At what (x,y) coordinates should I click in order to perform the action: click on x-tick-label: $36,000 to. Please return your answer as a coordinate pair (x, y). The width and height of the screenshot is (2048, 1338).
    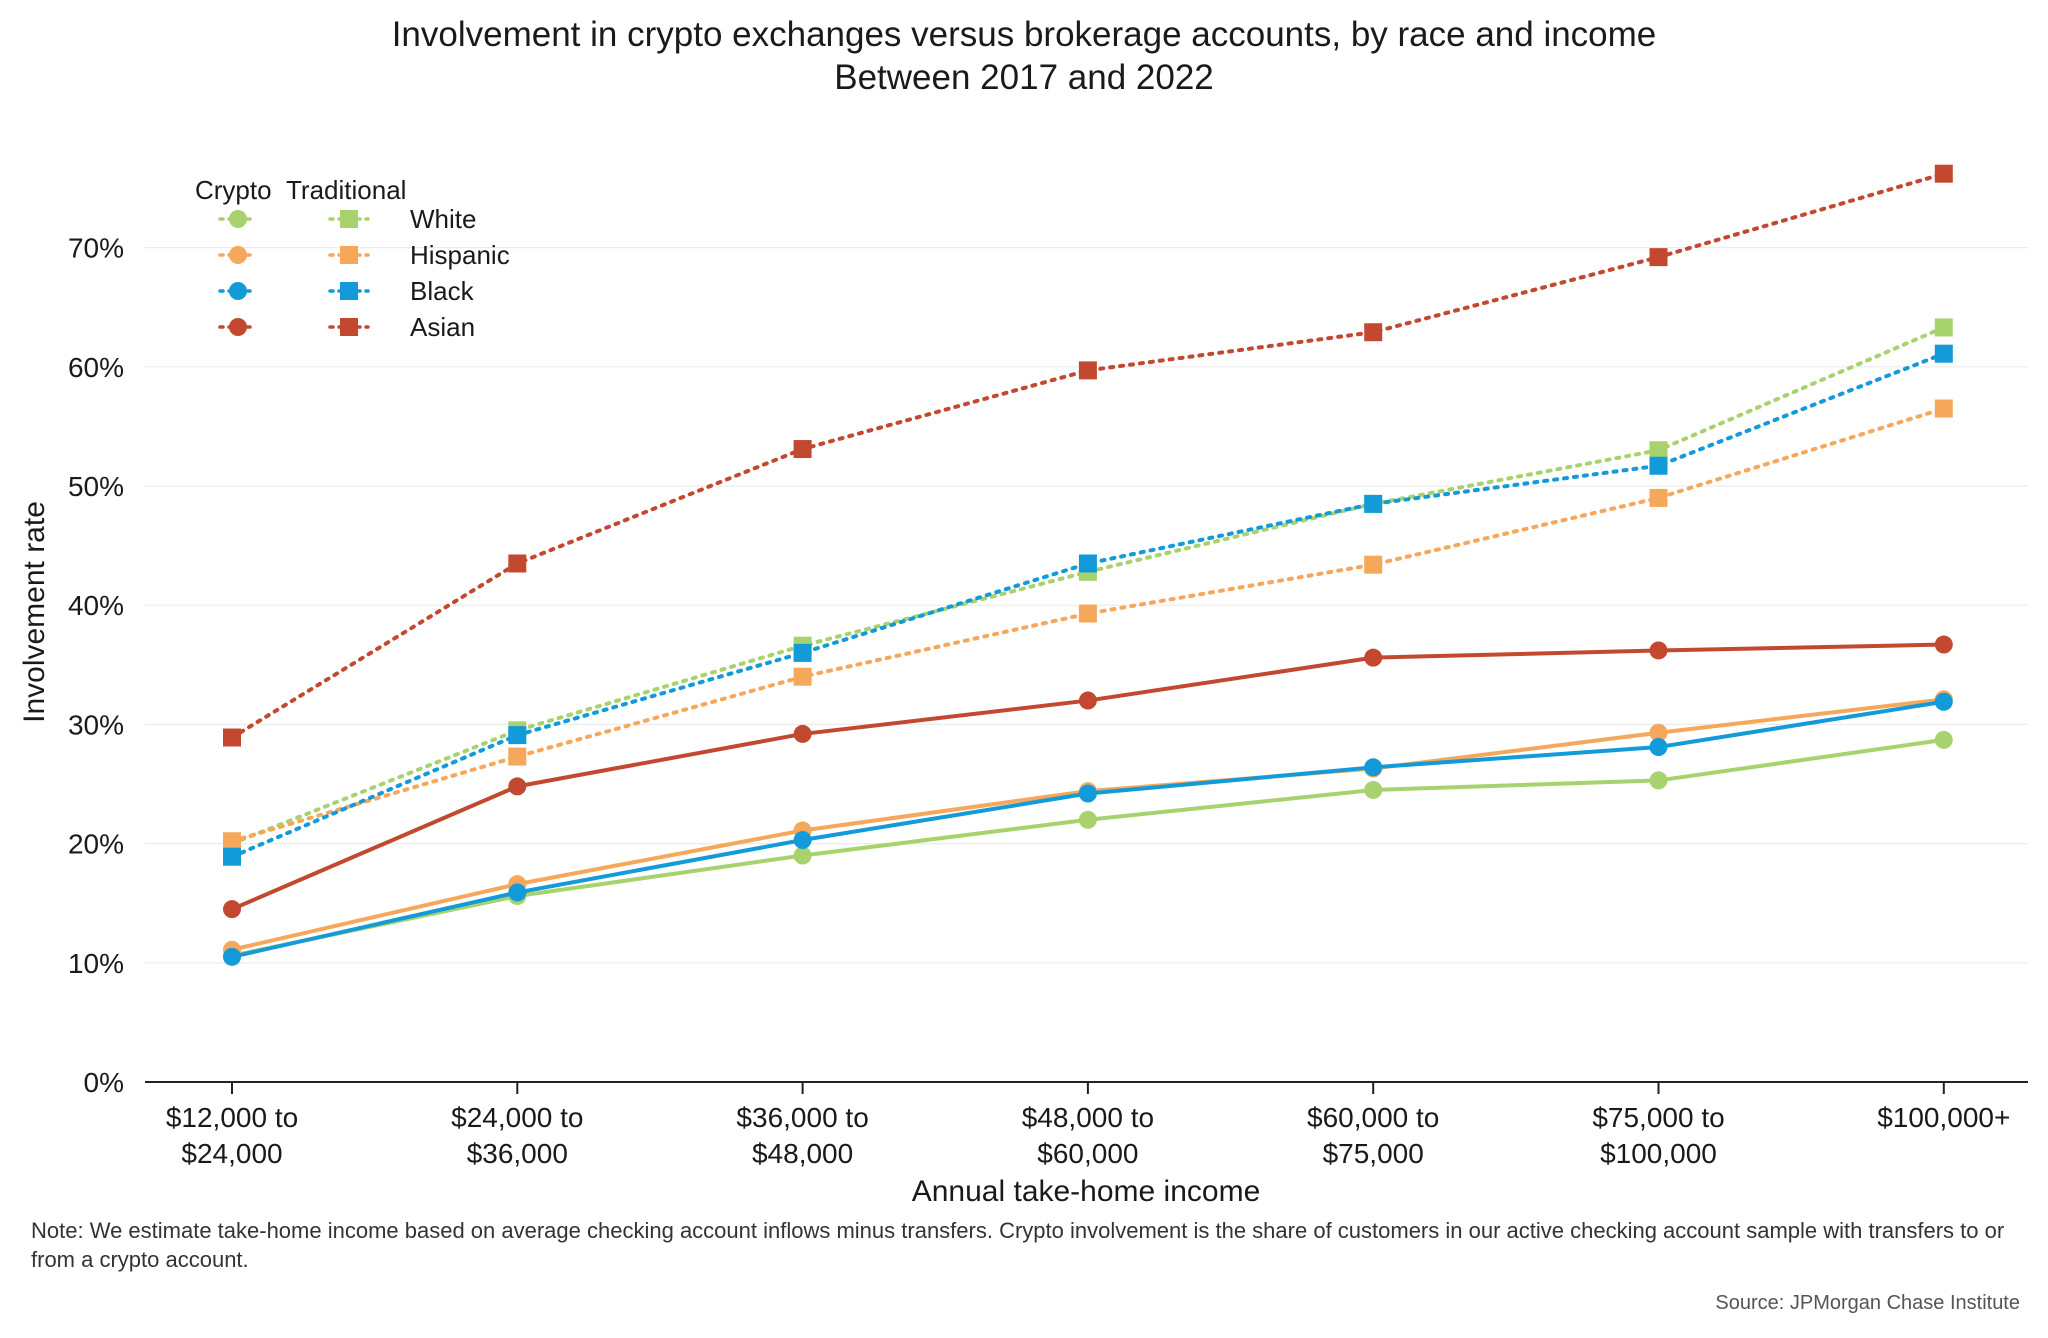
    Looking at the image, I should click on (802, 1117).